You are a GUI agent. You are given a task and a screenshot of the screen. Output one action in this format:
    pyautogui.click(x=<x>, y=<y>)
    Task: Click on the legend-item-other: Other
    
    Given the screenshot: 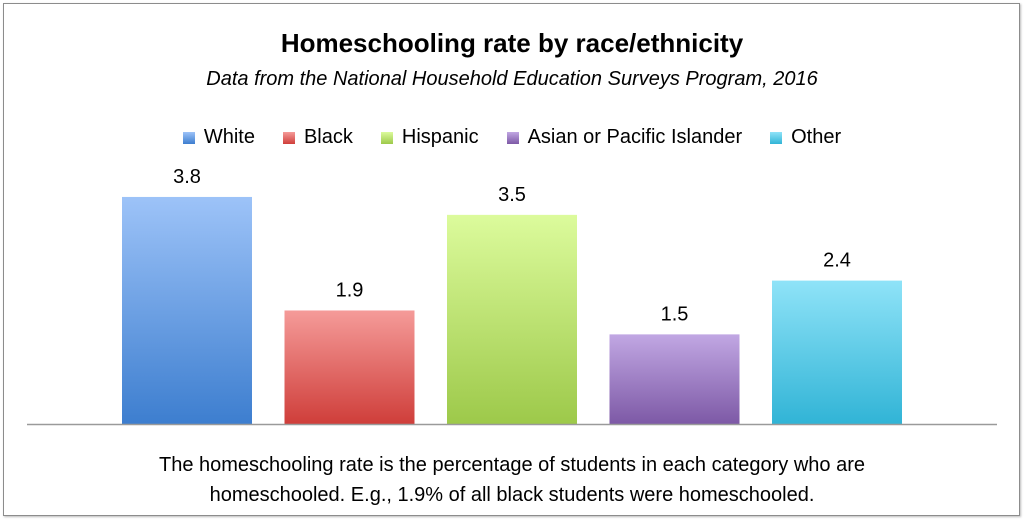 What is the action you would take?
    pyautogui.click(x=805, y=137)
    